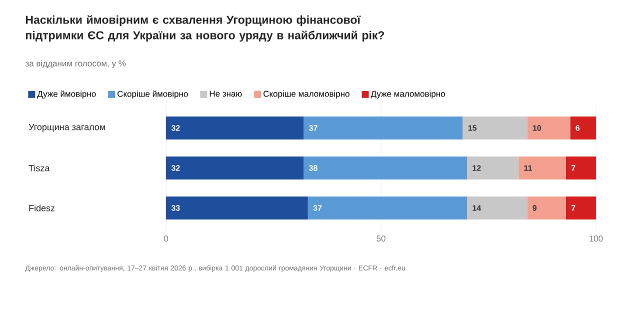 This screenshot has width=642, height=315. Describe the element at coordinates (528, 168) in the screenshot. I see `data-label: 11` at that location.